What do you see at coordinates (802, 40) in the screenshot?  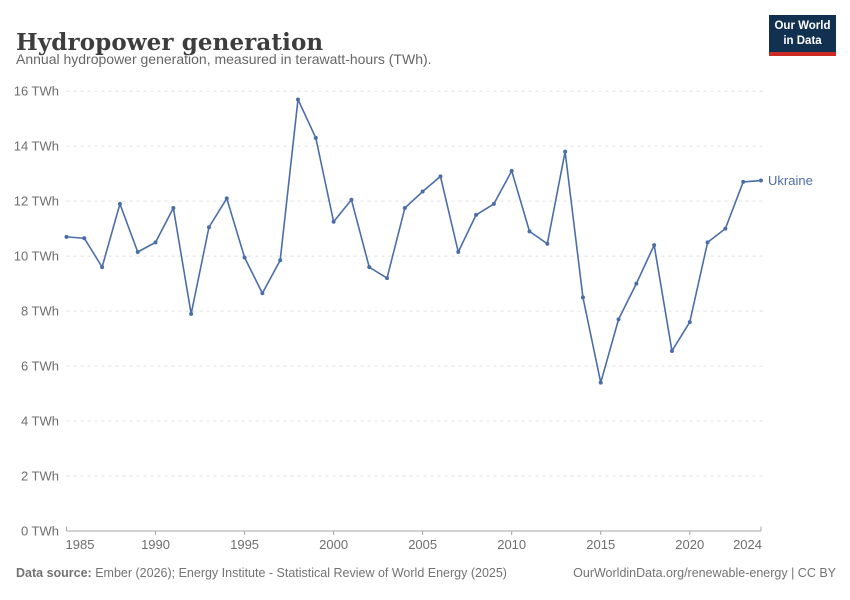 I see `owid-logo-line2: in Data` at bounding box center [802, 40].